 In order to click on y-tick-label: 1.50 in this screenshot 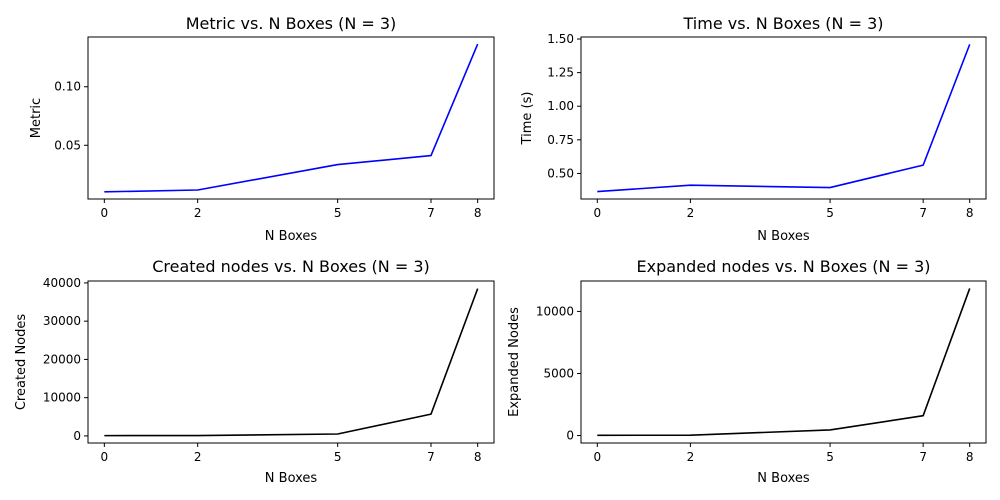, I will do `click(560, 39)`.